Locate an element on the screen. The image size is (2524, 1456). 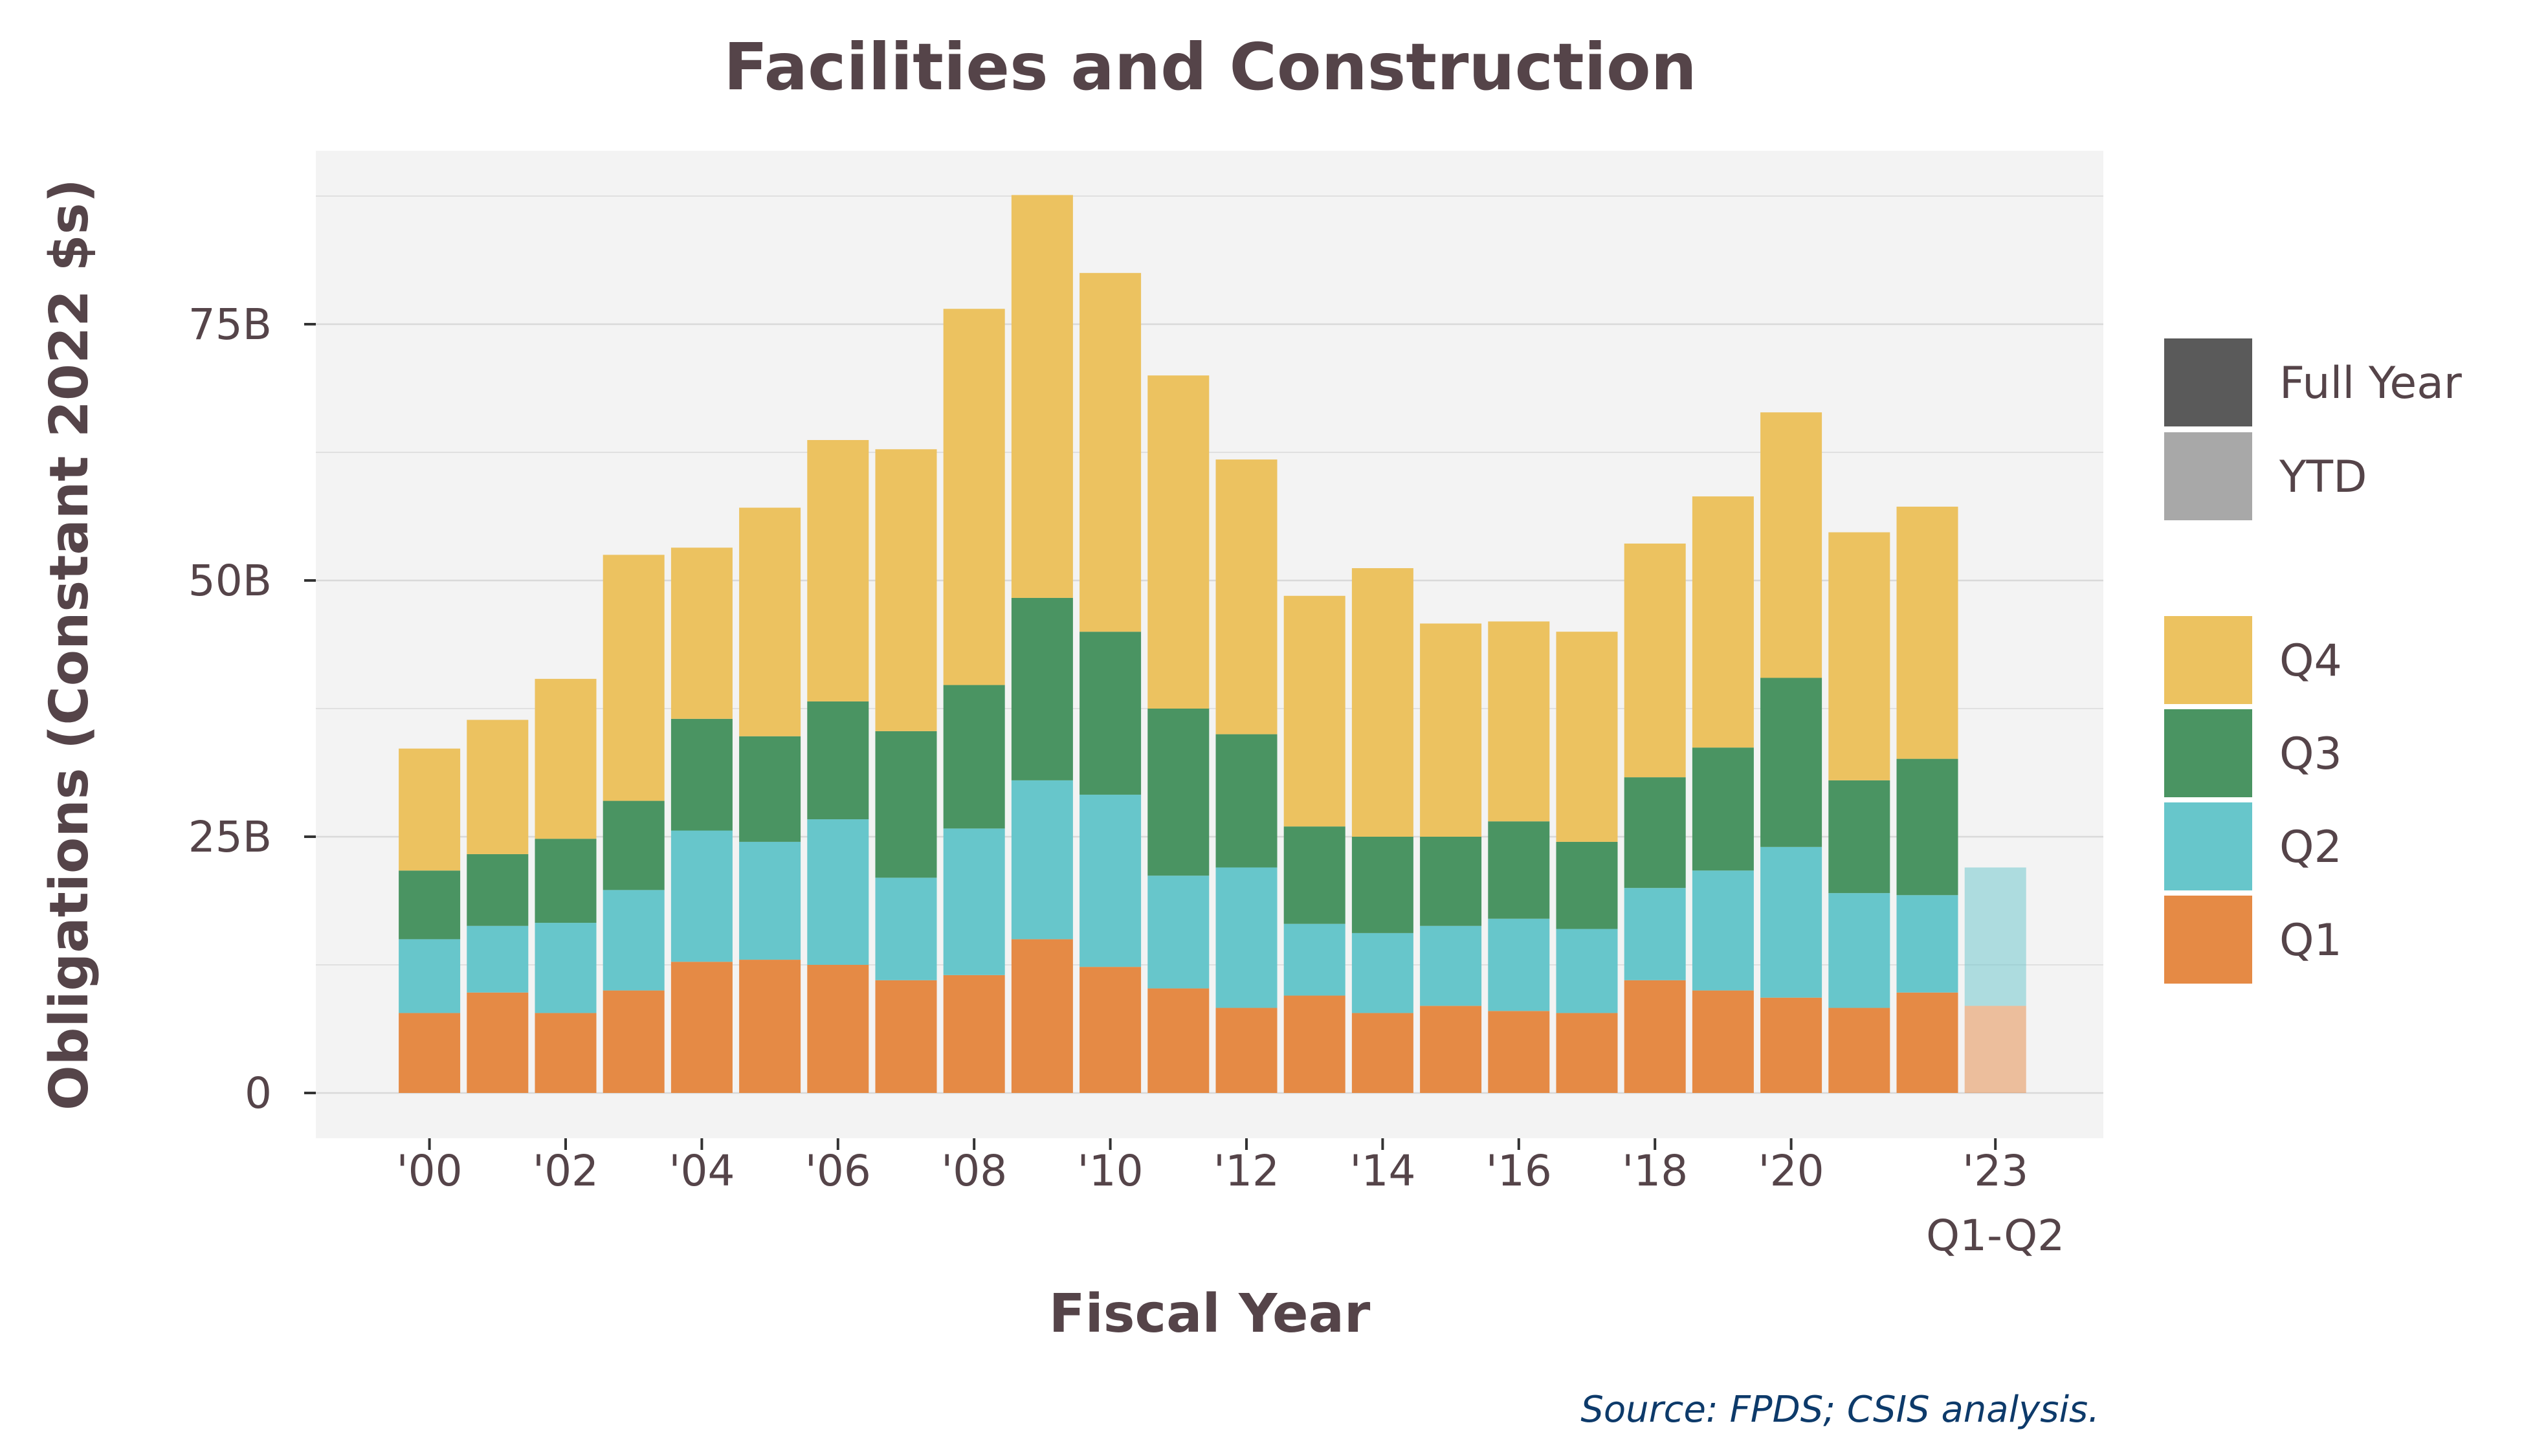
bar-segment-2017-q2 is located at coordinates (1587, 971).